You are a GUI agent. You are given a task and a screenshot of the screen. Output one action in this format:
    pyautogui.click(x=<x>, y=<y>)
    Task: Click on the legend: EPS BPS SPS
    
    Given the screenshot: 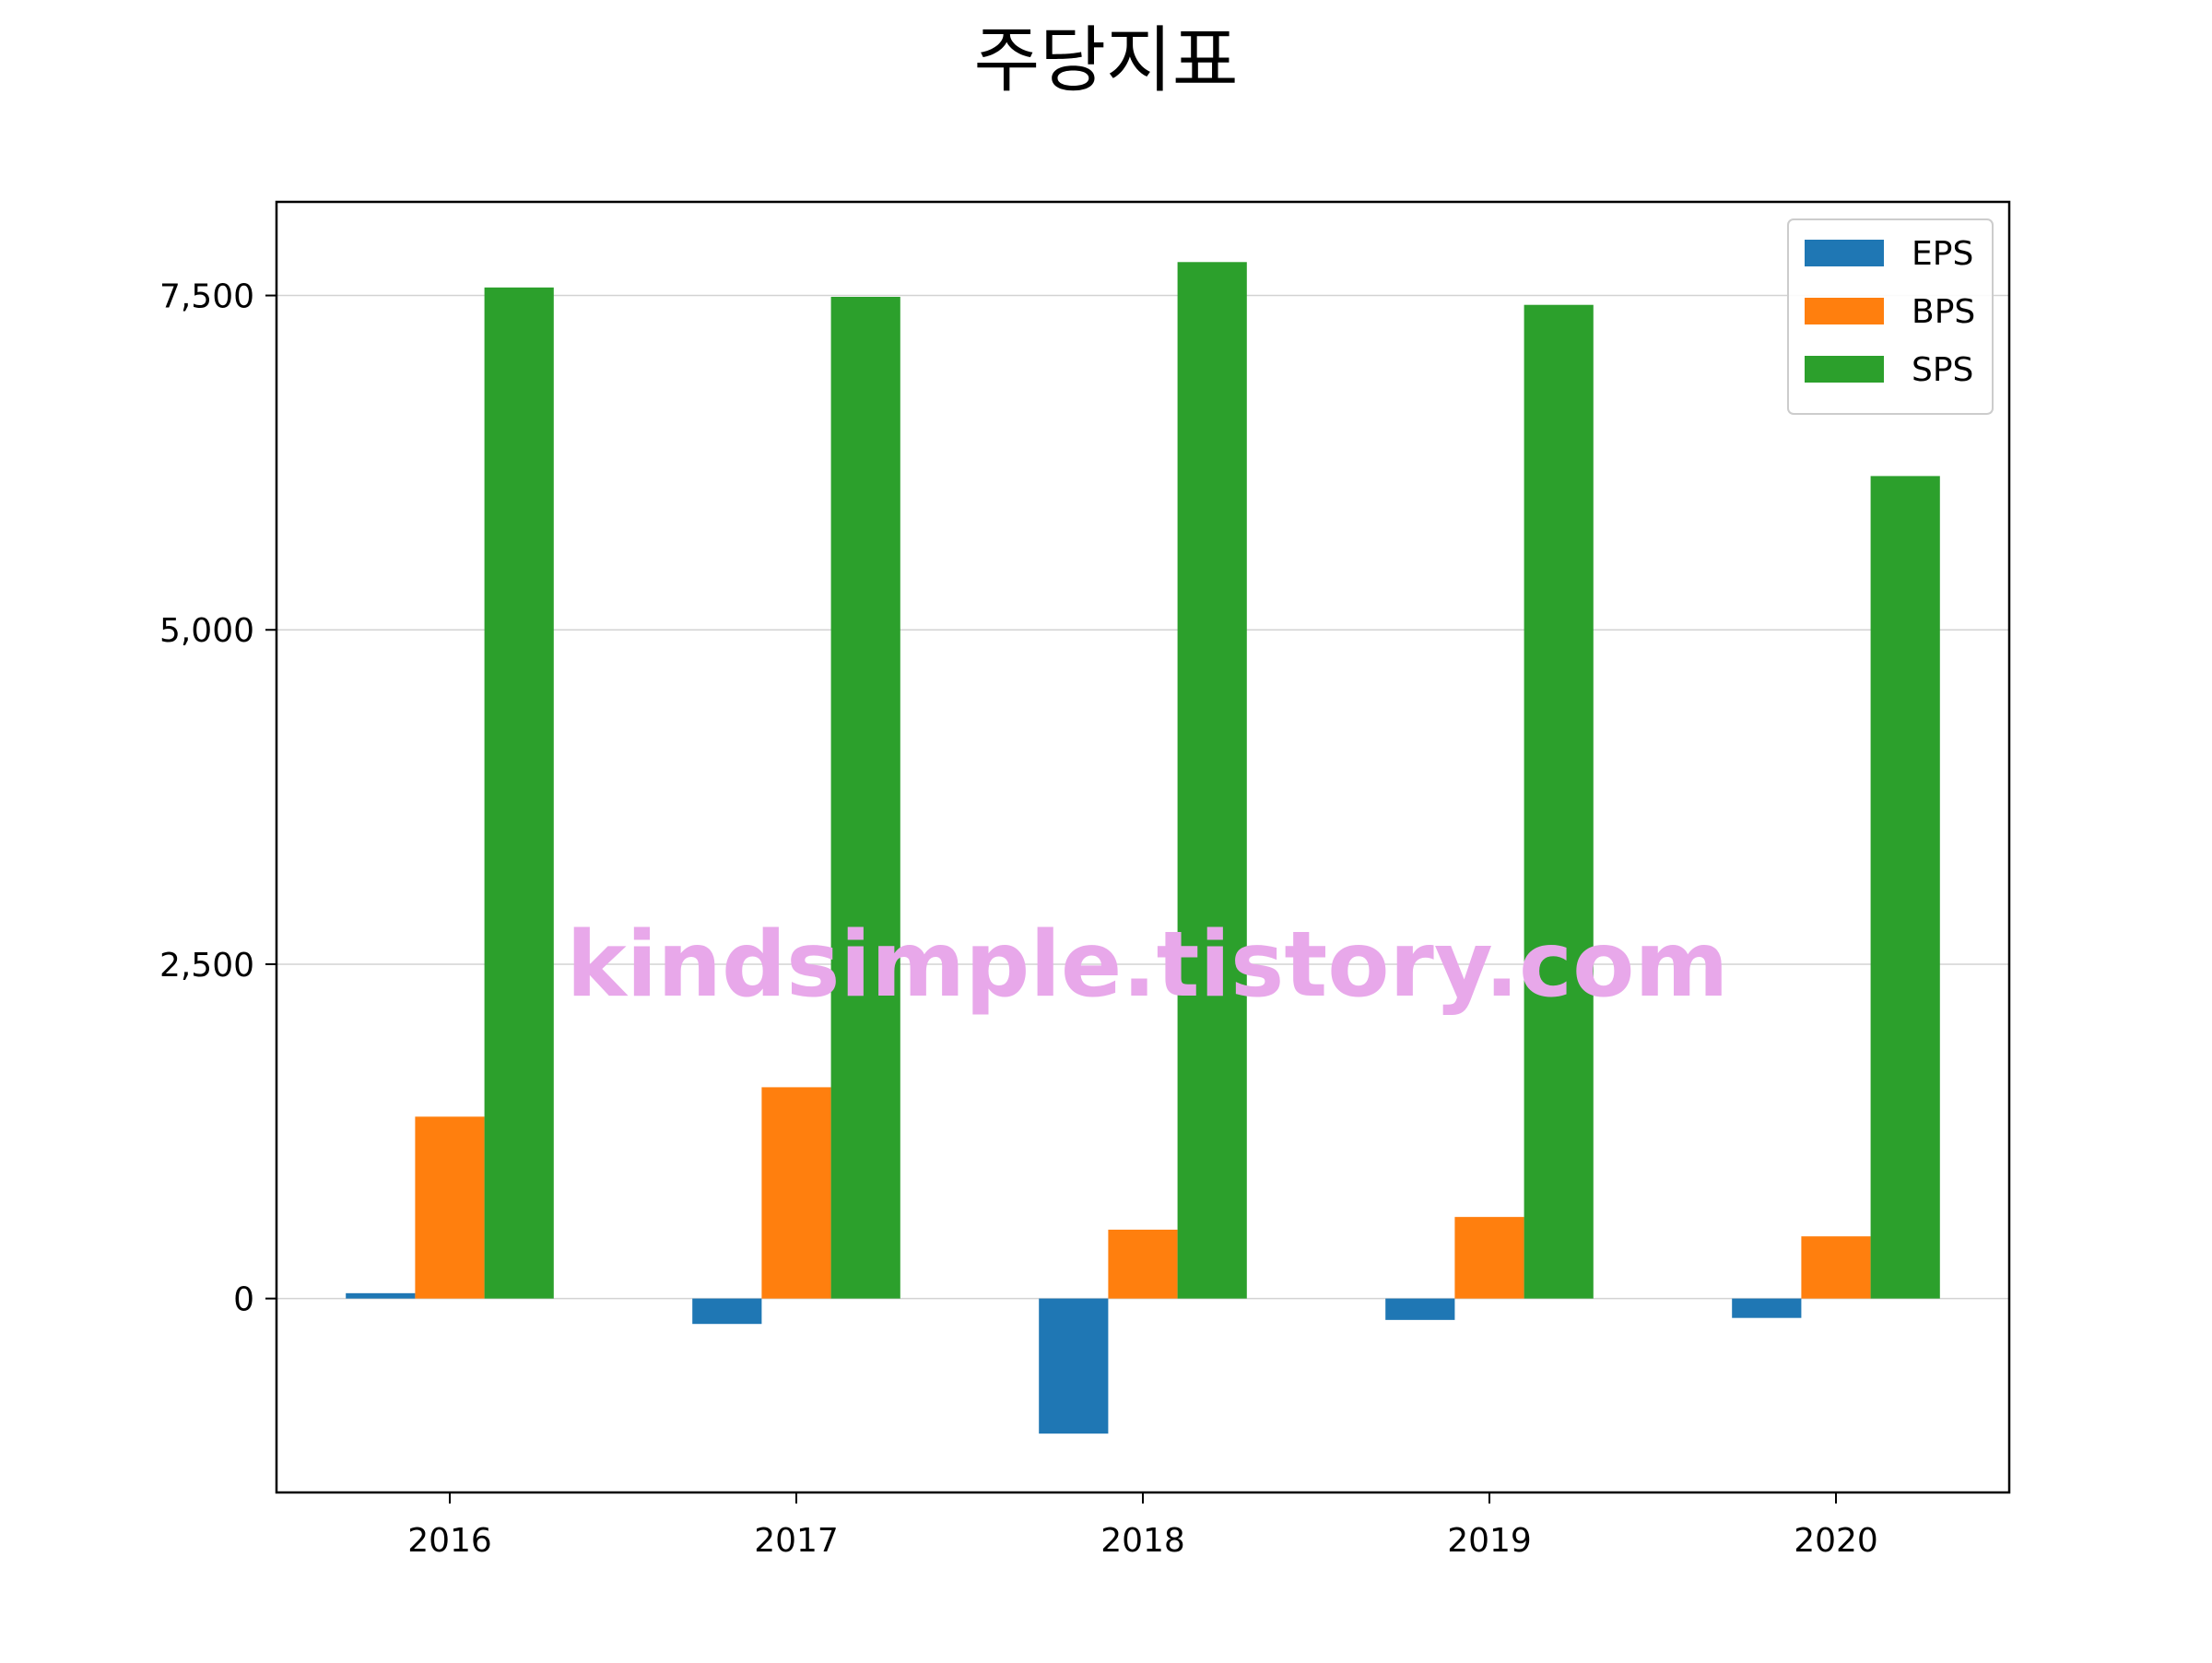 What is the action you would take?
    pyautogui.click(x=1890, y=316)
    